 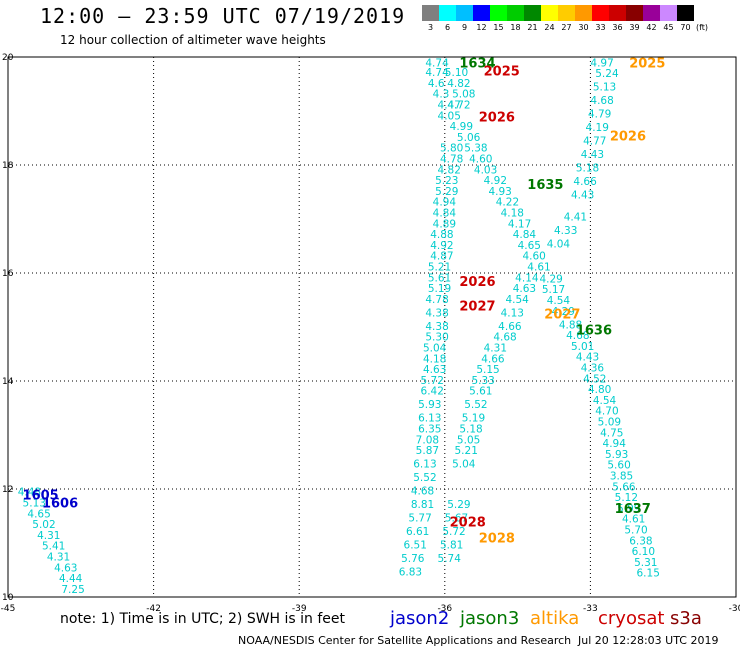 I want to click on wave-height-value: 5.81, so click(x=451, y=546).